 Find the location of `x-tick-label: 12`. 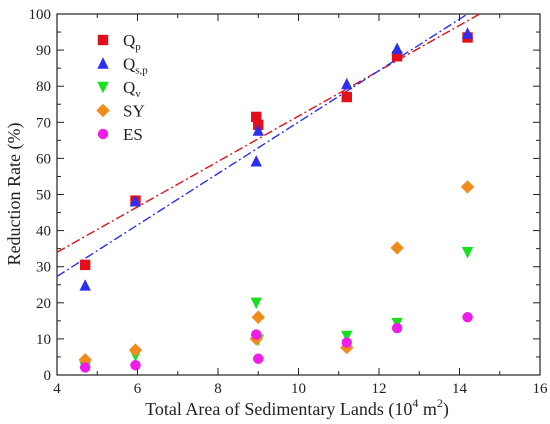

x-tick-label: 12 is located at coordinates (379, 389).